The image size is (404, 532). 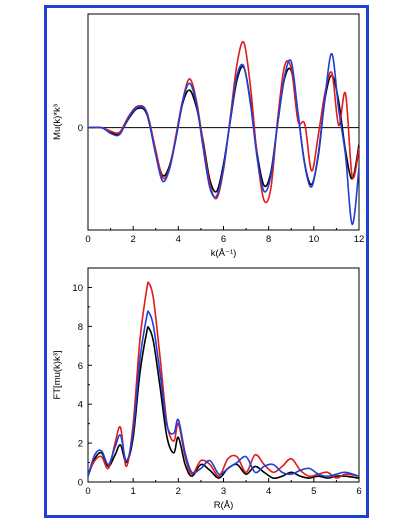 What do you see at coordinates (358, 491) in the screenshot?
I see `ft-r-x-tick-label: 6` at bounding box center [358, 491].